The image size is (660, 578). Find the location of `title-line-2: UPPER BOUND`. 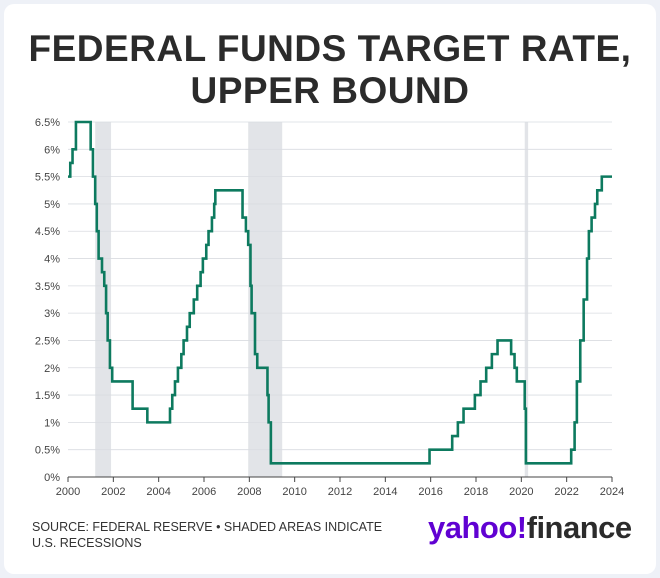

title-line-2: UPPER BOUND is located at coordinates (330, 90).